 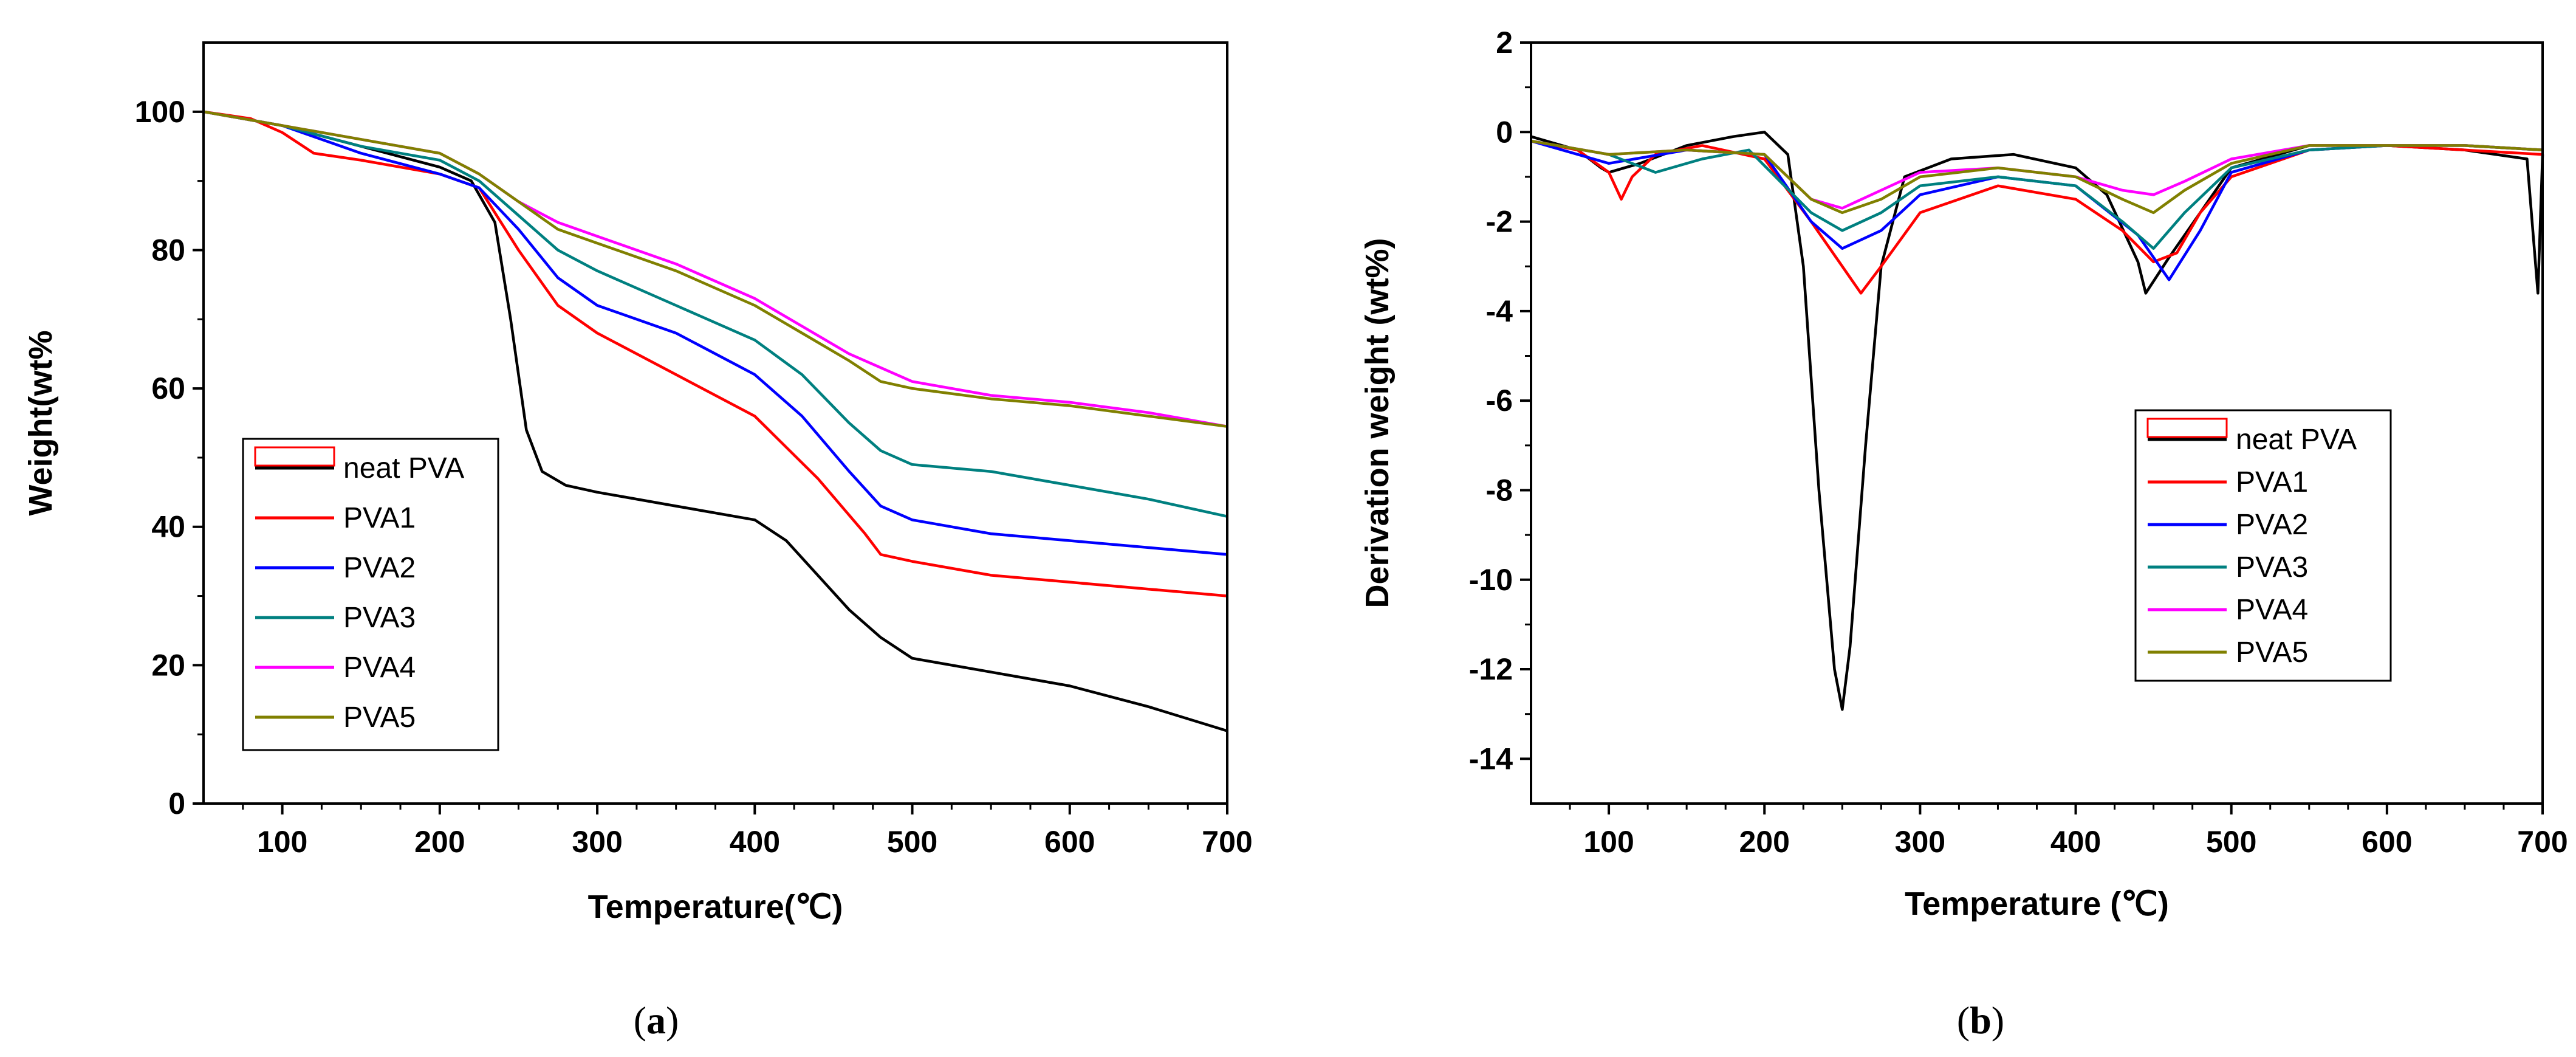 I want to click on y-tick-label: -10, so click(x=1491, y=580).